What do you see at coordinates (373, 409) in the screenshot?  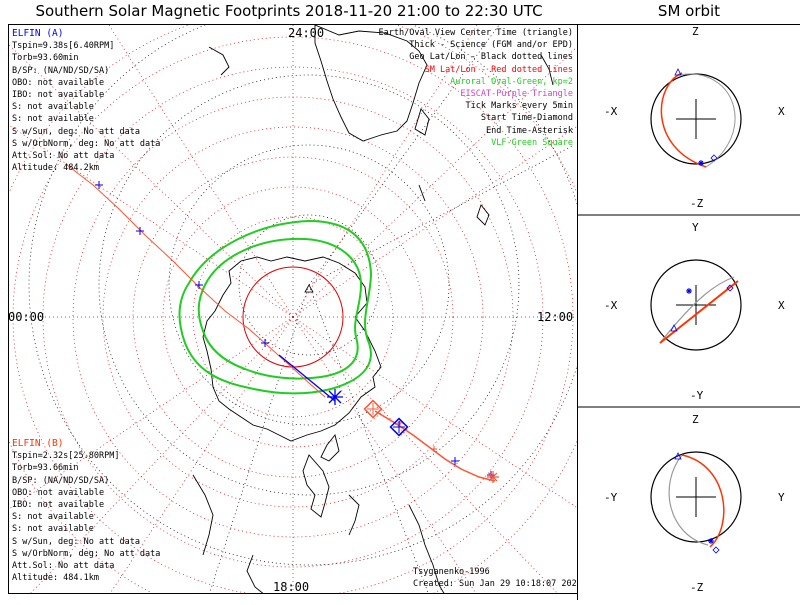 I see `start-diamond-b` at bounding box center [373, 409].